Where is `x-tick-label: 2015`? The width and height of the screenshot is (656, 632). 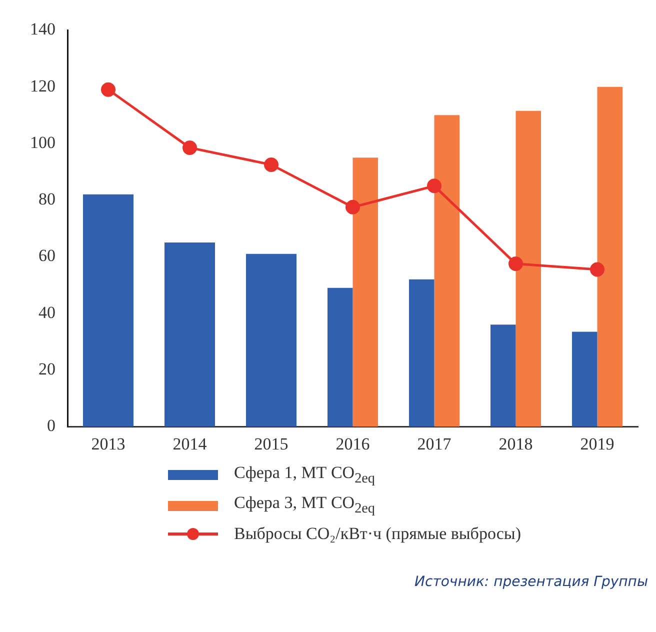
x-tick-label: 2015 is located at coordinates (271, 444).